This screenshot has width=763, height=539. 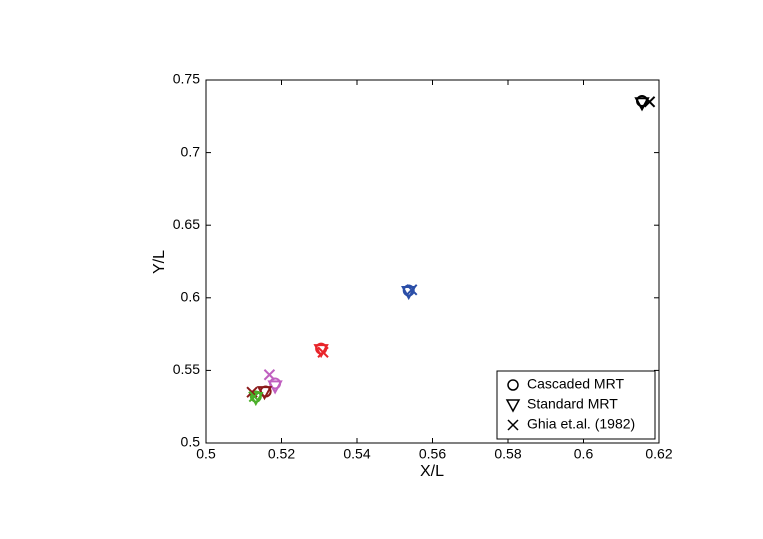 What do you see at coordinates (658, 454) in the screenshot?
I see `x-tick-label: 0.62` at bounding box center [658, 454].